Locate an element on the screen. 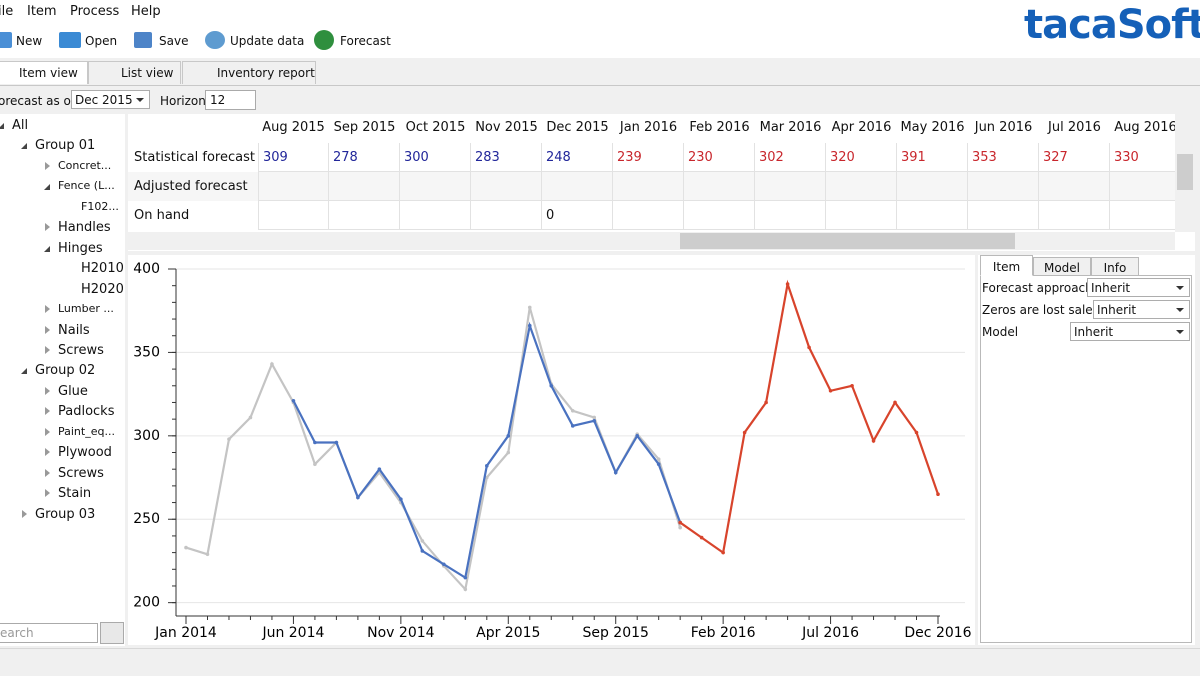 Image resolution: width=1200 pixels, height=676 pixels. tab-label: Inventory report is located at coordinates (266, 73).